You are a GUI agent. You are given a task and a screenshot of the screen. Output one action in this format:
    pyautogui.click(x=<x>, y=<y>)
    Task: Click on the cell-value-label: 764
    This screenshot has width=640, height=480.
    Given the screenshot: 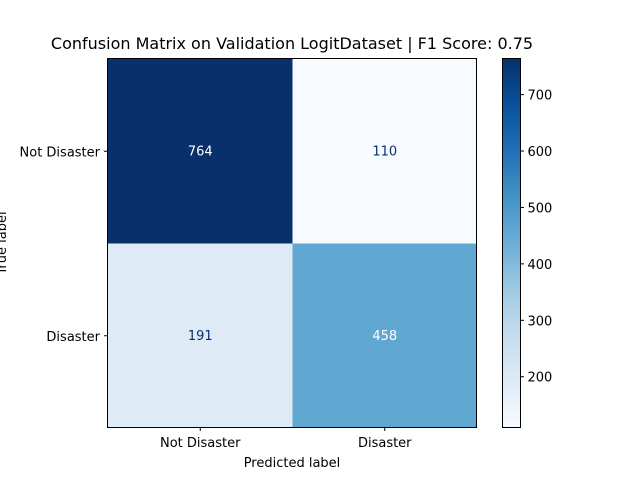 What is the action you would take?
    pyautogui.click(x=200, y=151)
    